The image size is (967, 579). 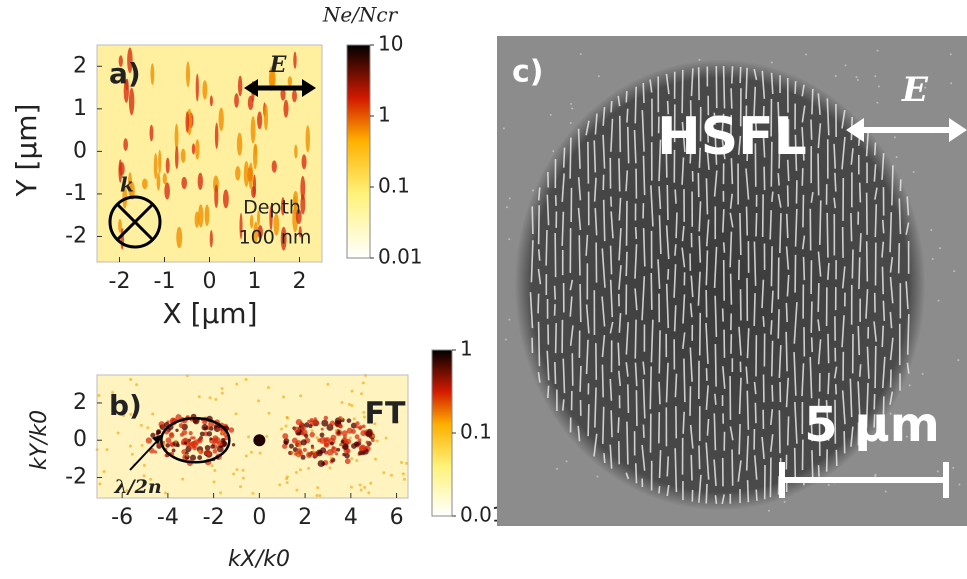 I want to click on vector-label: k, so click(x=127, y=185).